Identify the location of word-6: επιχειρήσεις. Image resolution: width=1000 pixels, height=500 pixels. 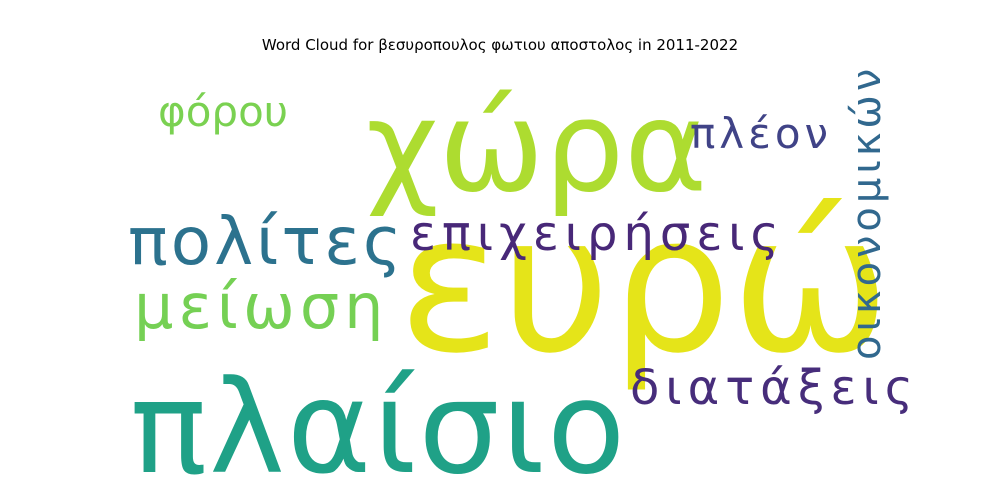
(597, 234).